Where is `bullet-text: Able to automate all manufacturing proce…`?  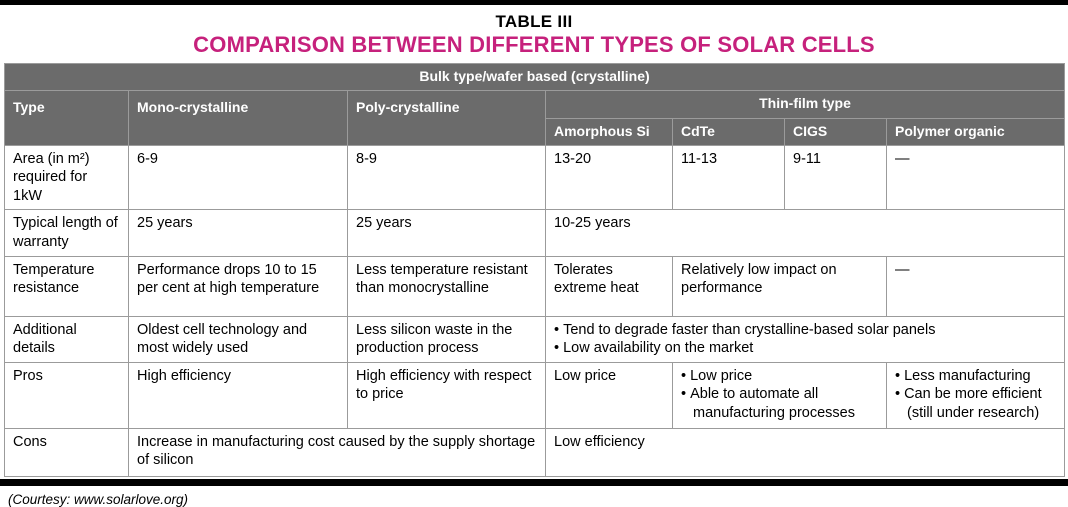 bullet-text: Able to automate all manufacturing proce… is located at coordinates (772, 403).